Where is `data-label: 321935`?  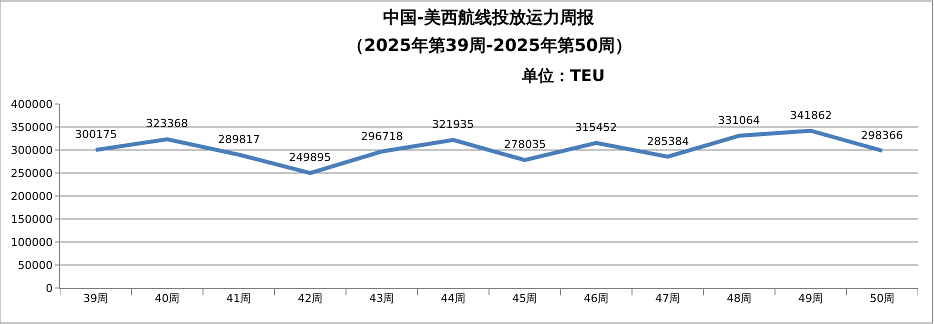
data-label: 321935 is located at coordinates (453, 124).